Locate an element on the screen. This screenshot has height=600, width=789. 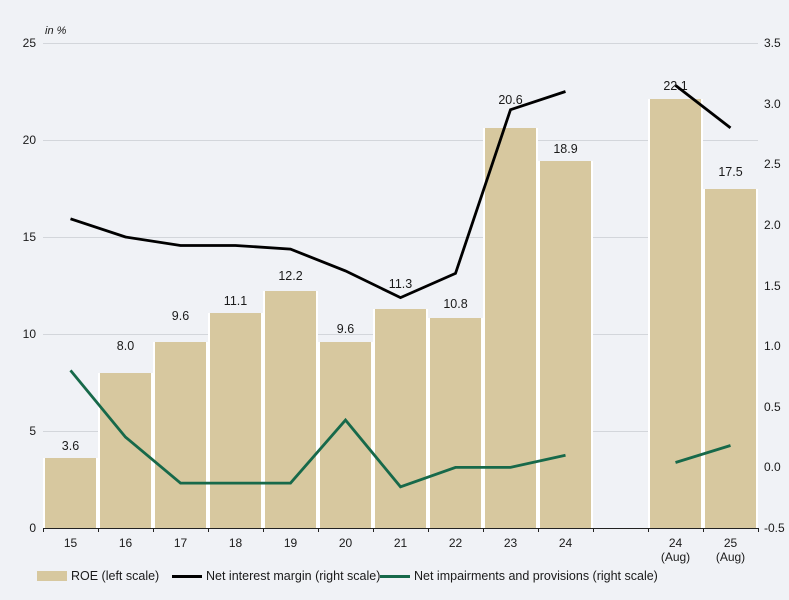
x-axis-label: 22 is located at coordinates (455, 543).